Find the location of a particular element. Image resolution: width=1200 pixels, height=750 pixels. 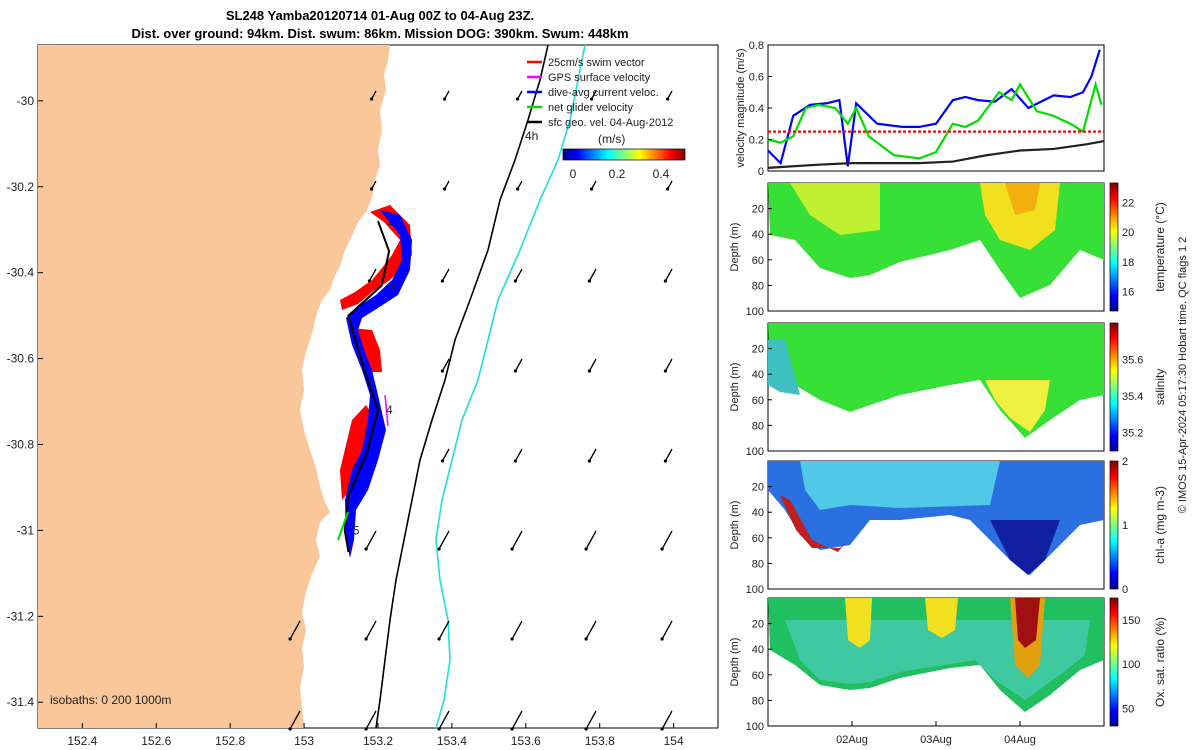

chlorophyll-panel is located at coordinates (936, 525).